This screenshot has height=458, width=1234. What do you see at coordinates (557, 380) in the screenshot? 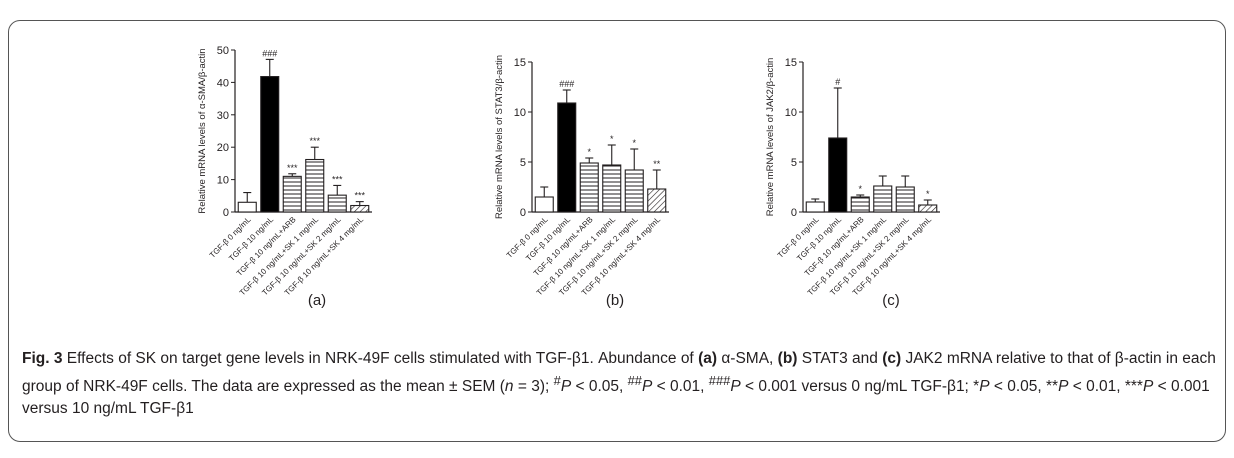
I see `caption-sup: #` at bounding box center [557, 380].